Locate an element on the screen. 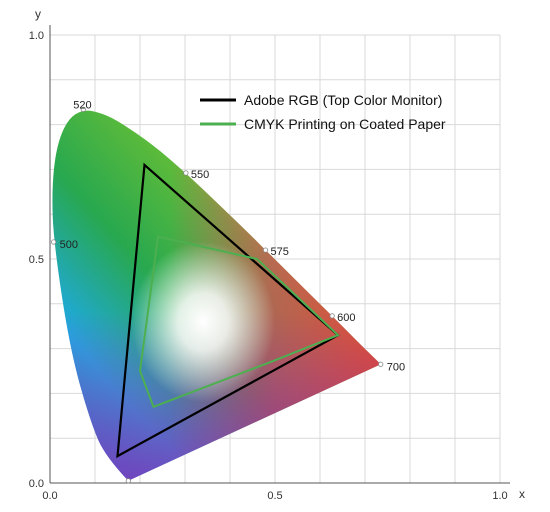  x-tick-label: 1.0 is located at coordinates (499, 496).